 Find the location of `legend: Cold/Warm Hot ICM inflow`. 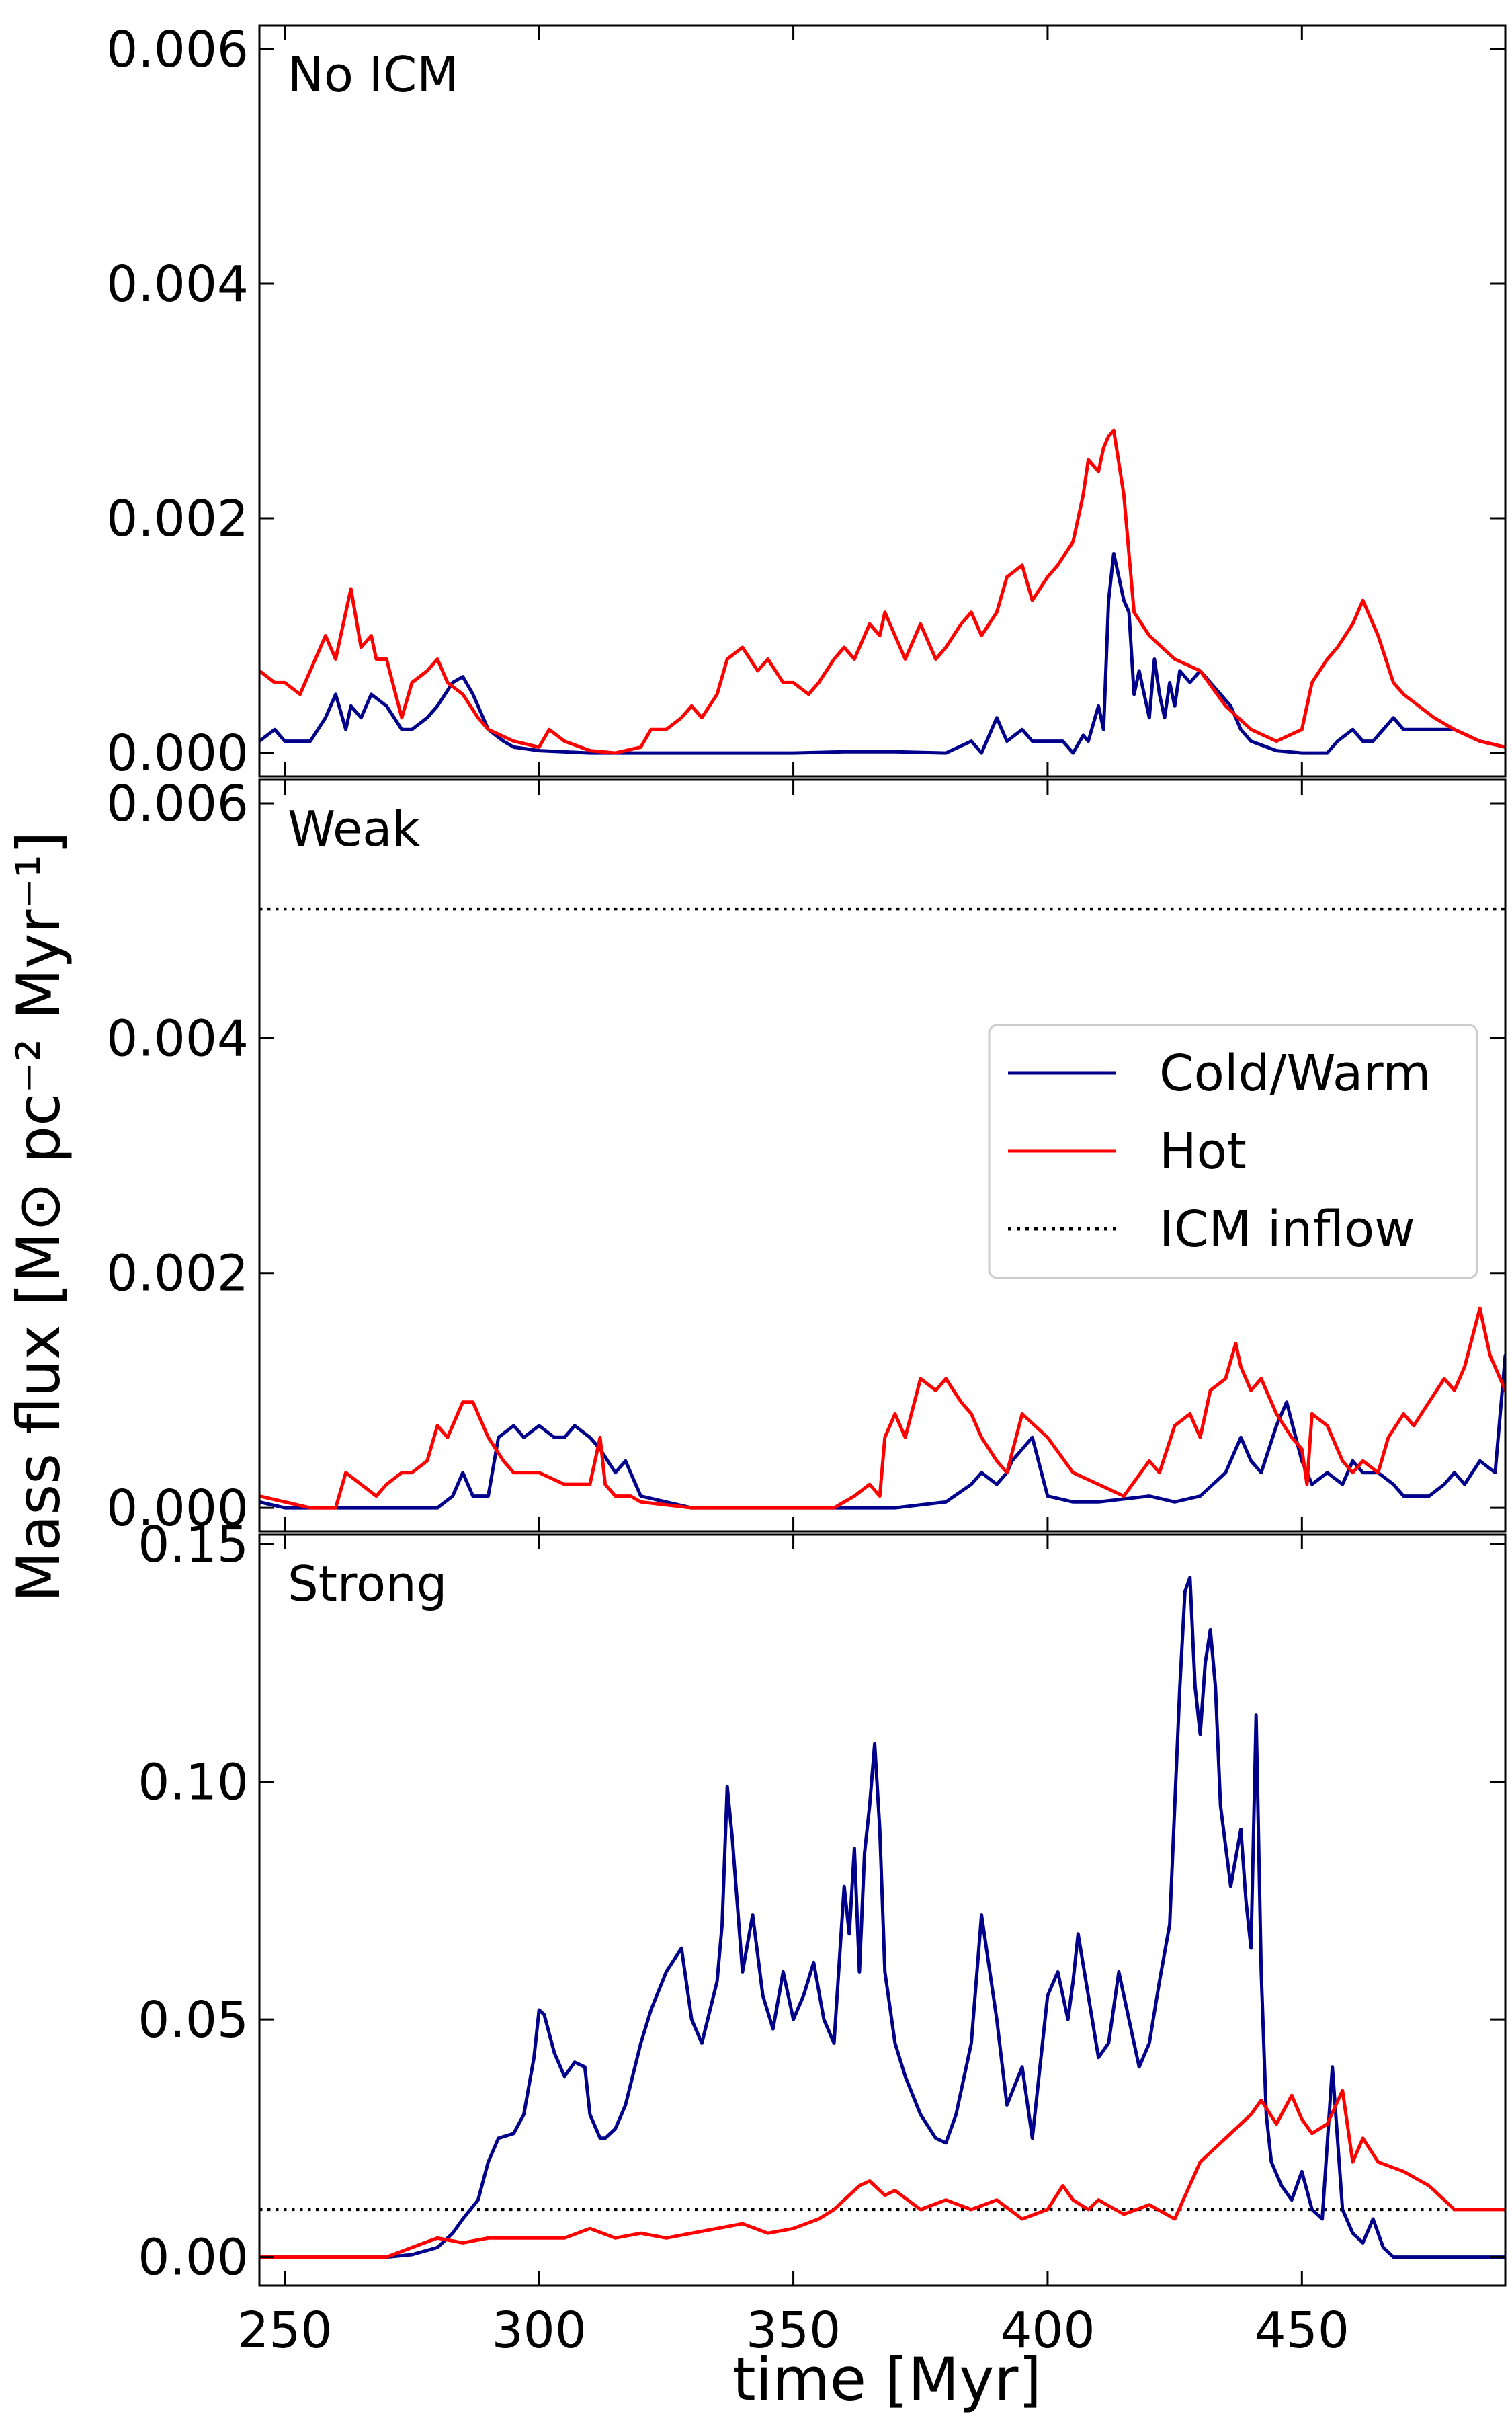

legend: Cold/Warm Hot ICM inflow is located at coordinates (1233, 1151).